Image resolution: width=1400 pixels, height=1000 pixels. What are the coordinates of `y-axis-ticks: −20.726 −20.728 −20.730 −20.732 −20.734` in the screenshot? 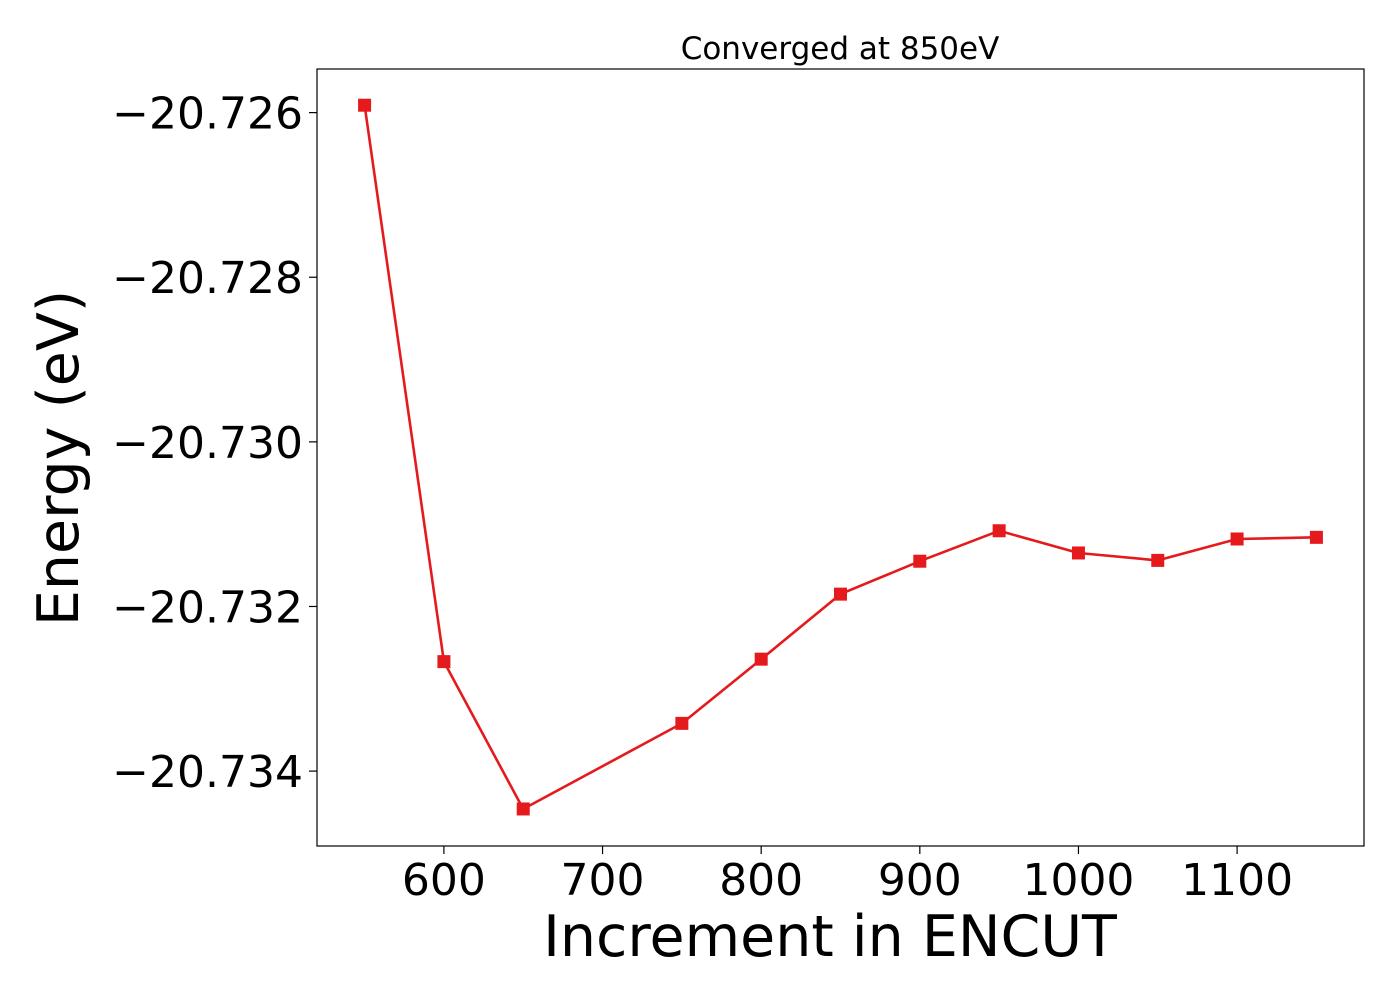 It's located at (214, 443).